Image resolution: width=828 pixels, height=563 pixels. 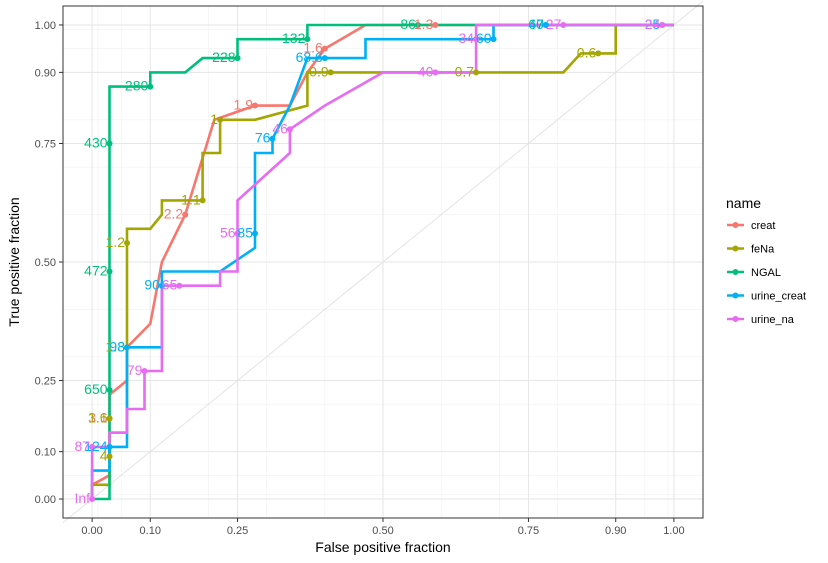 What do you see at coordinates (45, 144) in the screenshot?
I see `y-tick-label: 0.75` at bounding box center [45, 144].